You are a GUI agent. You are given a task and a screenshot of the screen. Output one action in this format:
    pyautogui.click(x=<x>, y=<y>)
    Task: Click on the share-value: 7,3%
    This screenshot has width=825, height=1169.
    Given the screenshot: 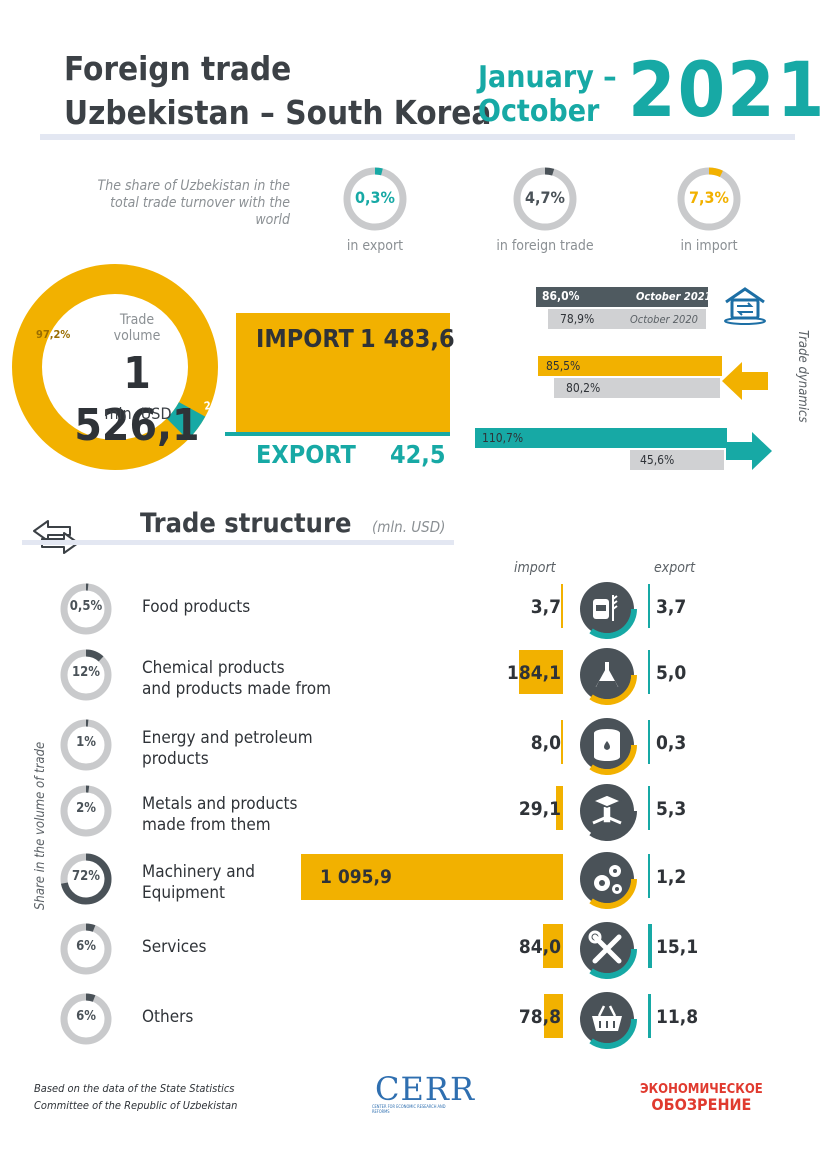 What is the action you would take?
    pyautogui.click(x=709, y=197)
    